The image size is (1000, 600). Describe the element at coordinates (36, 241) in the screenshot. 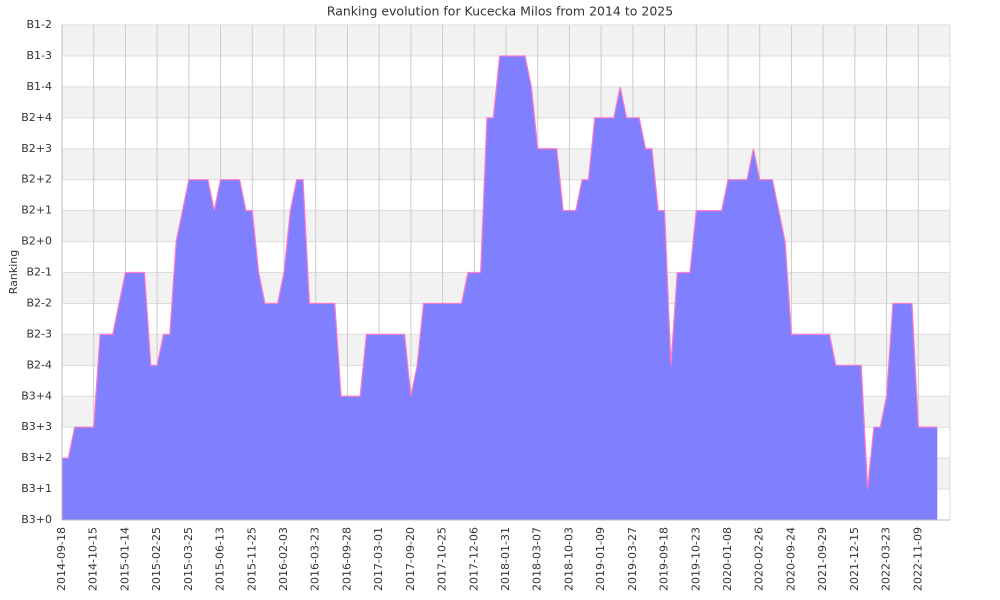

I see `y-tick-label: B2+0` at that location.